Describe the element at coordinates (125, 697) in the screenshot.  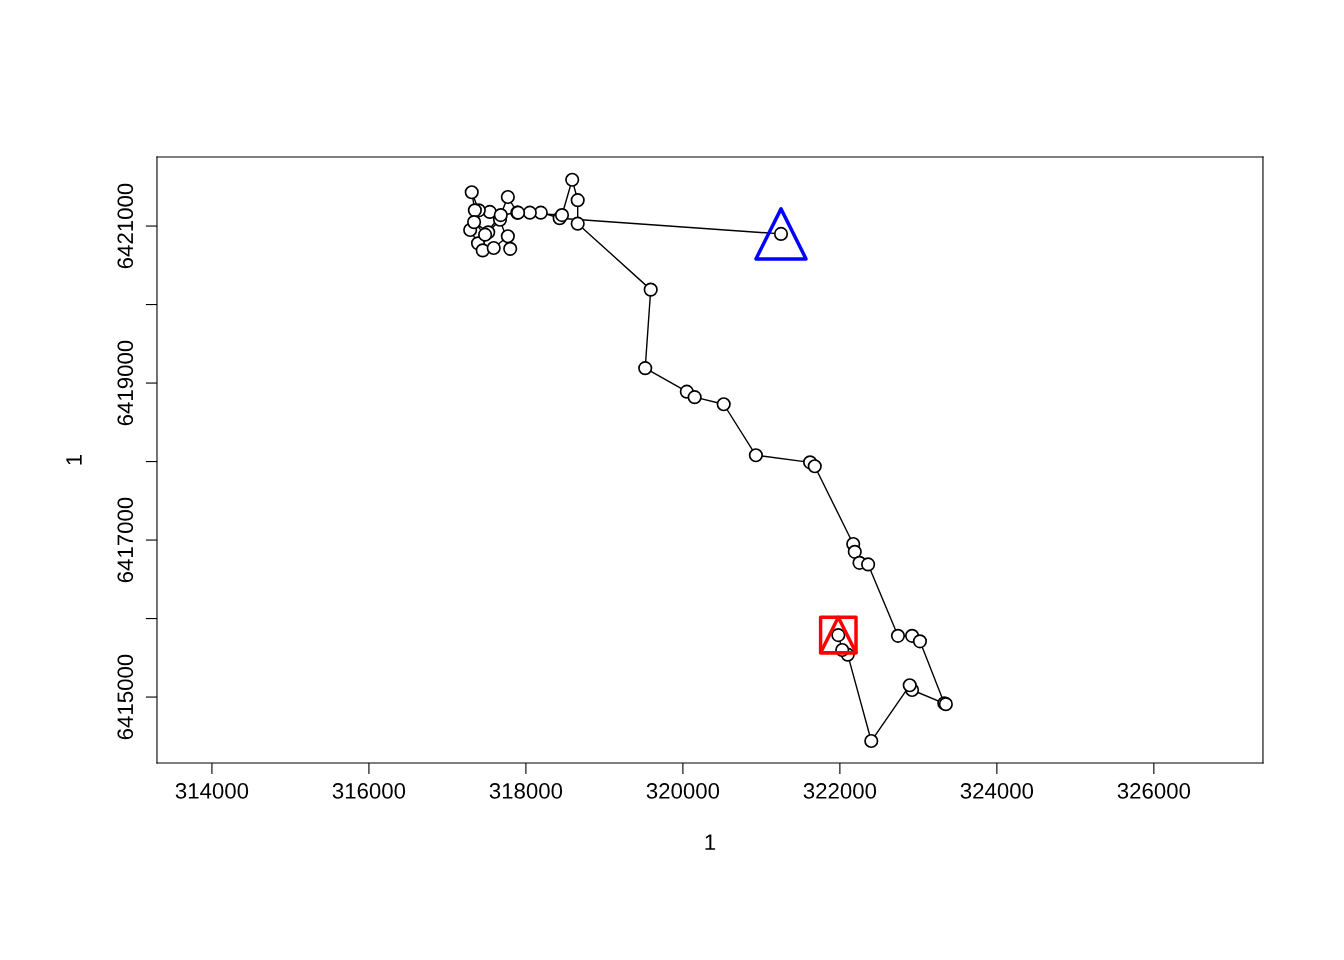
I see `y-tick-label: 6415000` at that location.